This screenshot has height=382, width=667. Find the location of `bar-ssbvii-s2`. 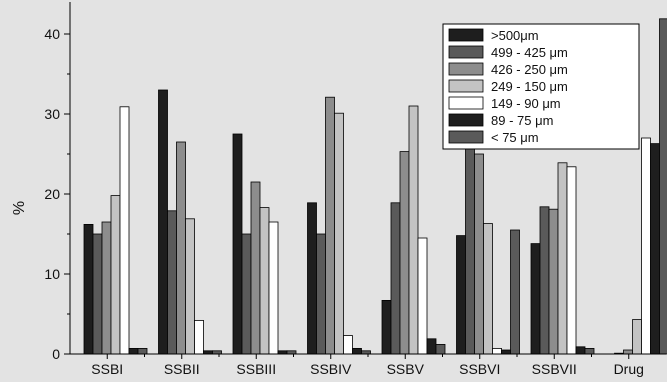

bar-ssbvii-s2 is located at coordinates (553, 281).